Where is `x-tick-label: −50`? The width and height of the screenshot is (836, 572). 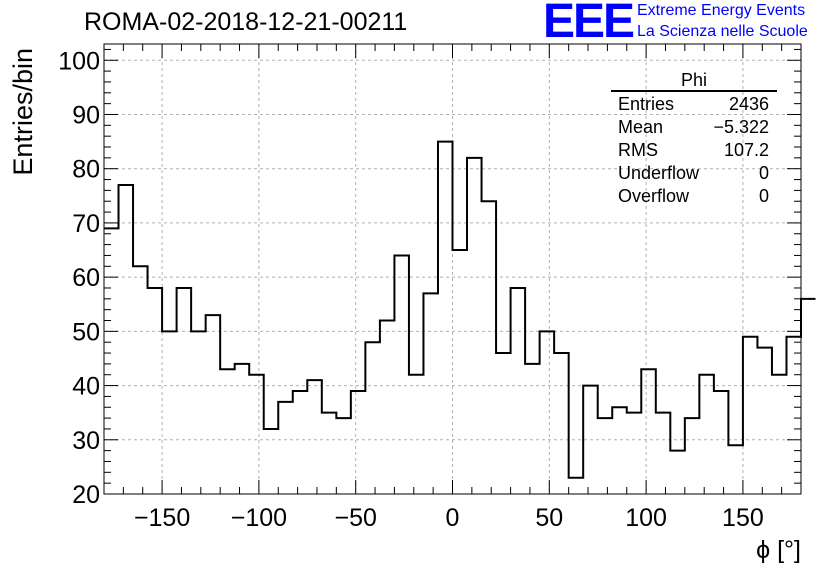
x-tick-label: −50 is located at coordinates (355, 518).